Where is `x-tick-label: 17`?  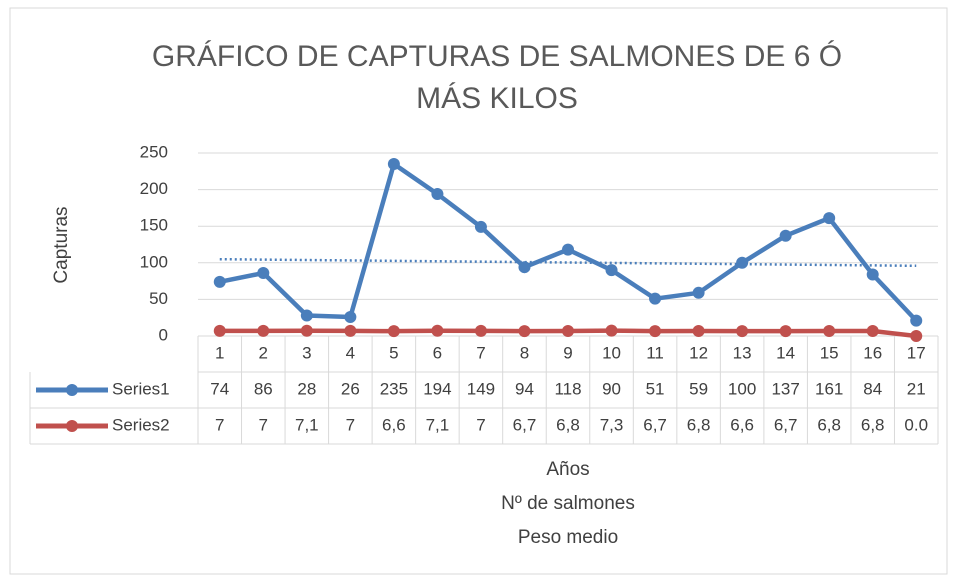
x-tick-label: 17 is located at coordinates (916, 352).